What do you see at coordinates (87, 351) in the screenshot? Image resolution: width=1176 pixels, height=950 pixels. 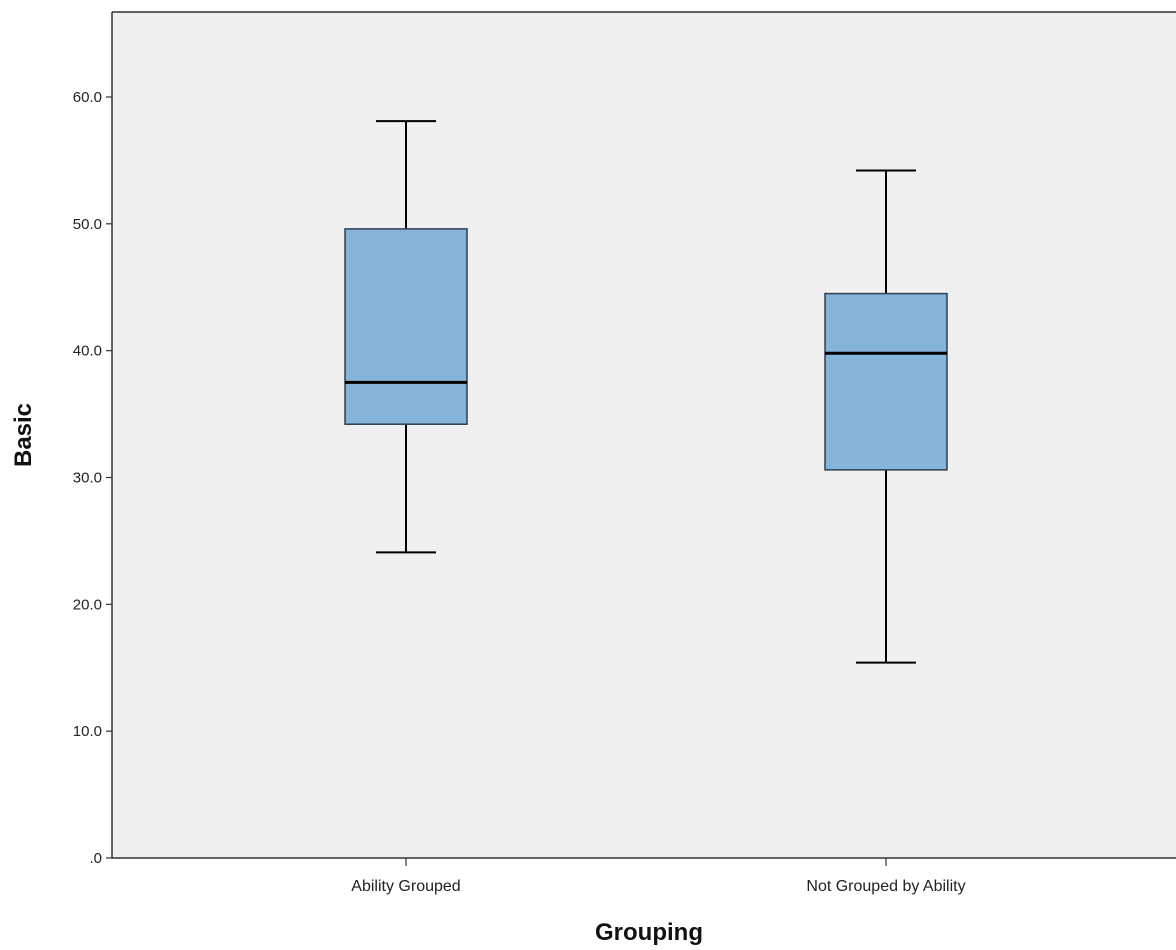 I see `y-tick-label: 40.0` at bounding box center [87, 351].